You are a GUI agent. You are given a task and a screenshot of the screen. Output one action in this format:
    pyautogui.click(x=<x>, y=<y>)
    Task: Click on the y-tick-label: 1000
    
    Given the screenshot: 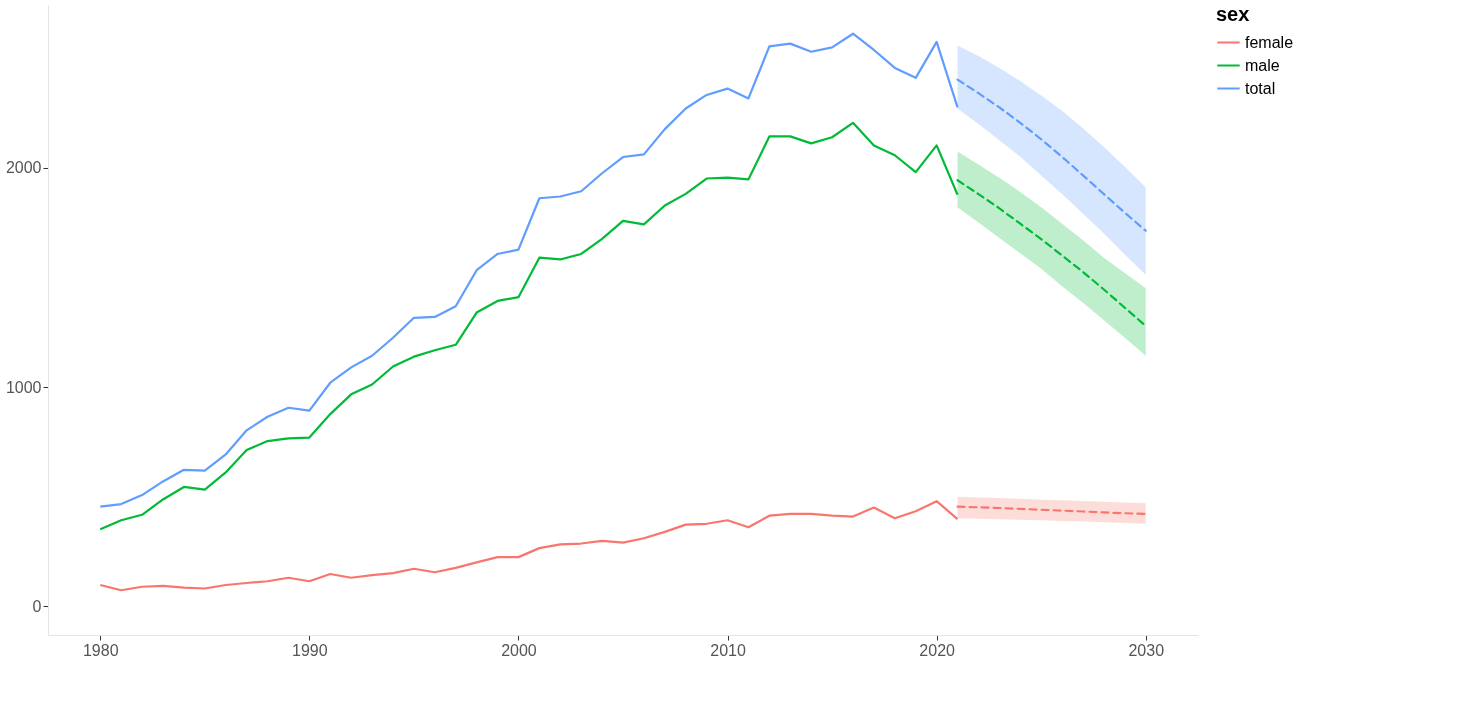 What is the action you would take?
    pyautogui.click(x=23, y=387)
    